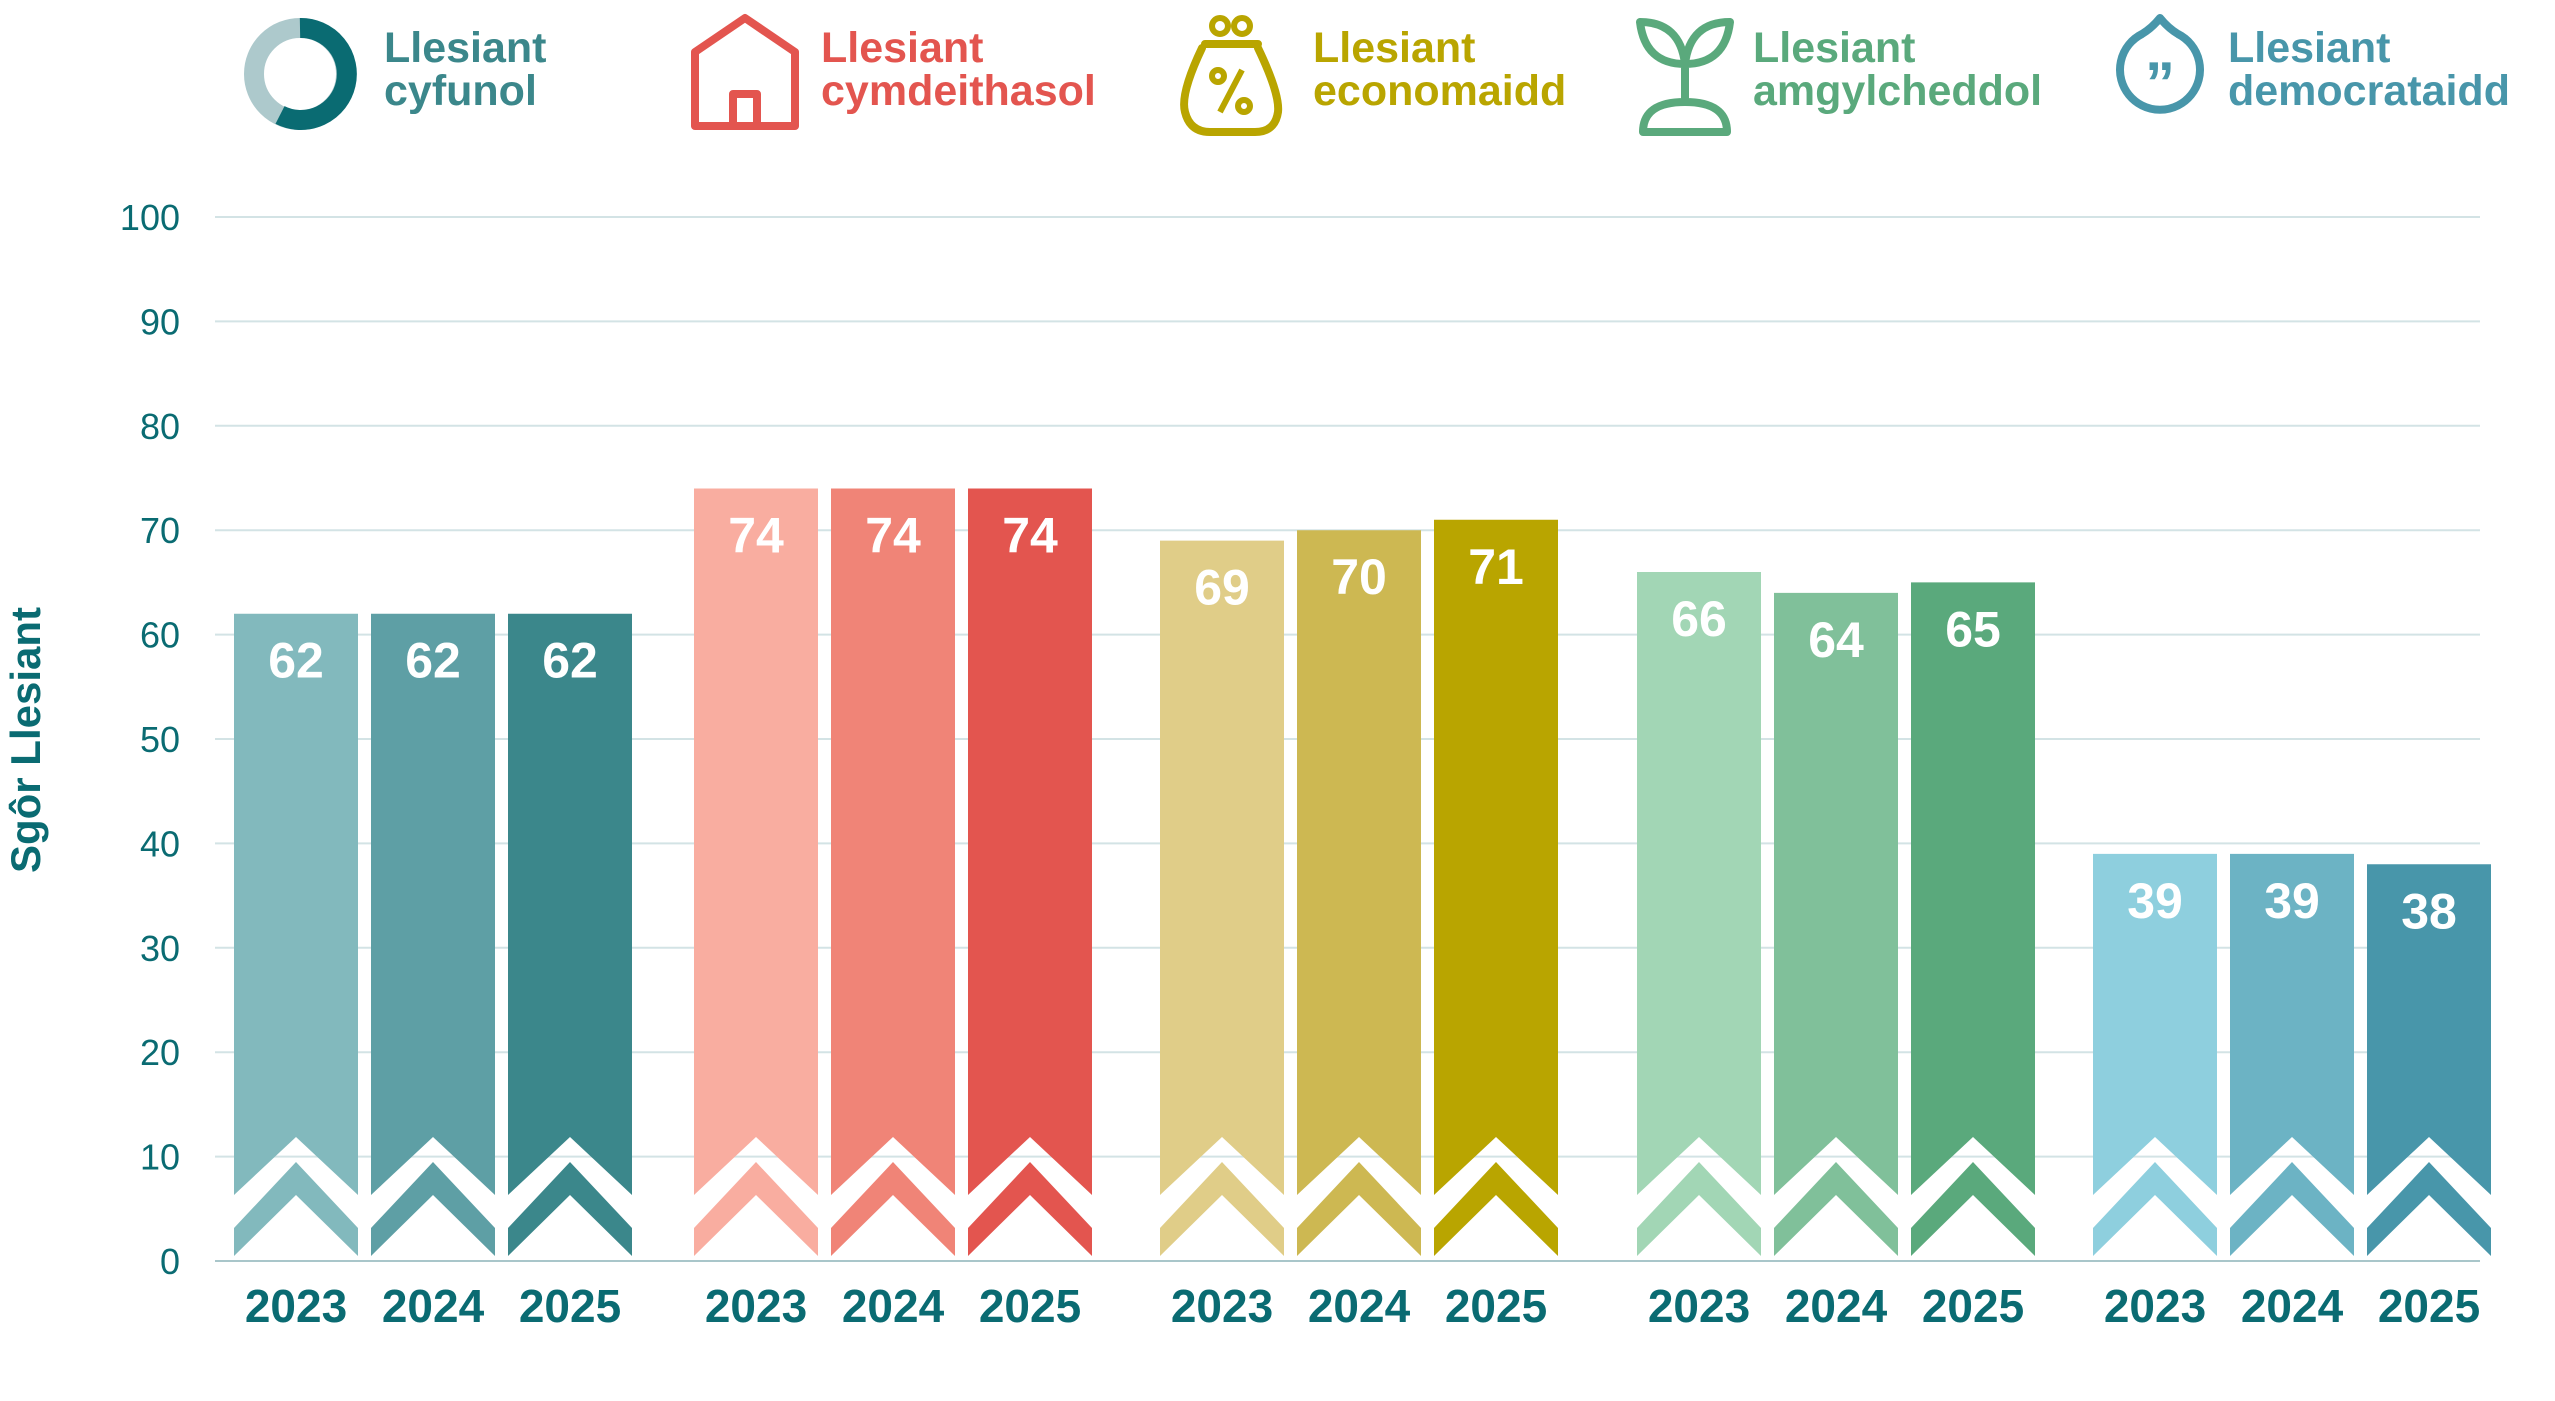  What do you see at coordinates (2369, 91) in the screenshot?
I see `legend-label: democrataidd` at bounding box center [2369, 91].